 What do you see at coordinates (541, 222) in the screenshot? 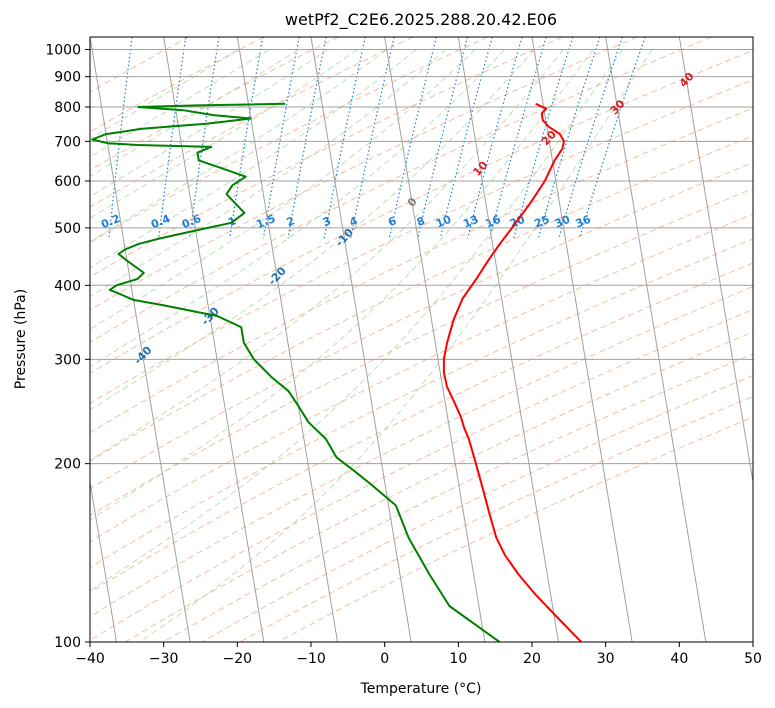
I see `mixing-ratio-label: 25` at bounding box center [541, 222].